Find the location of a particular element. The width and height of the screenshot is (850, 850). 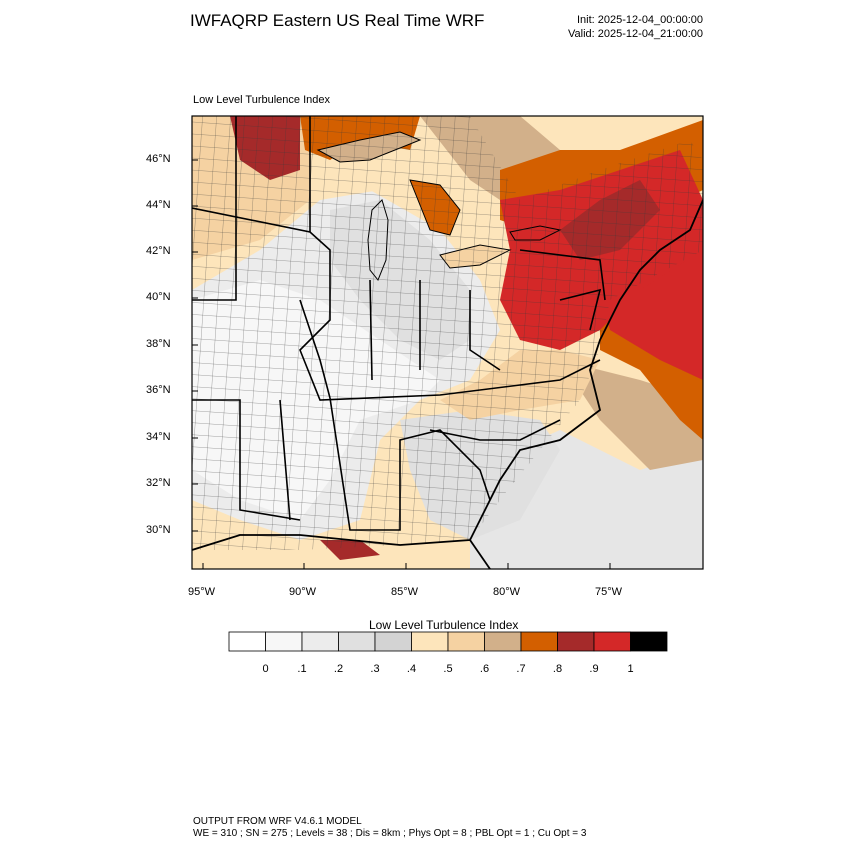

colorbar-label: .9 is located at coordinates (594, 669).